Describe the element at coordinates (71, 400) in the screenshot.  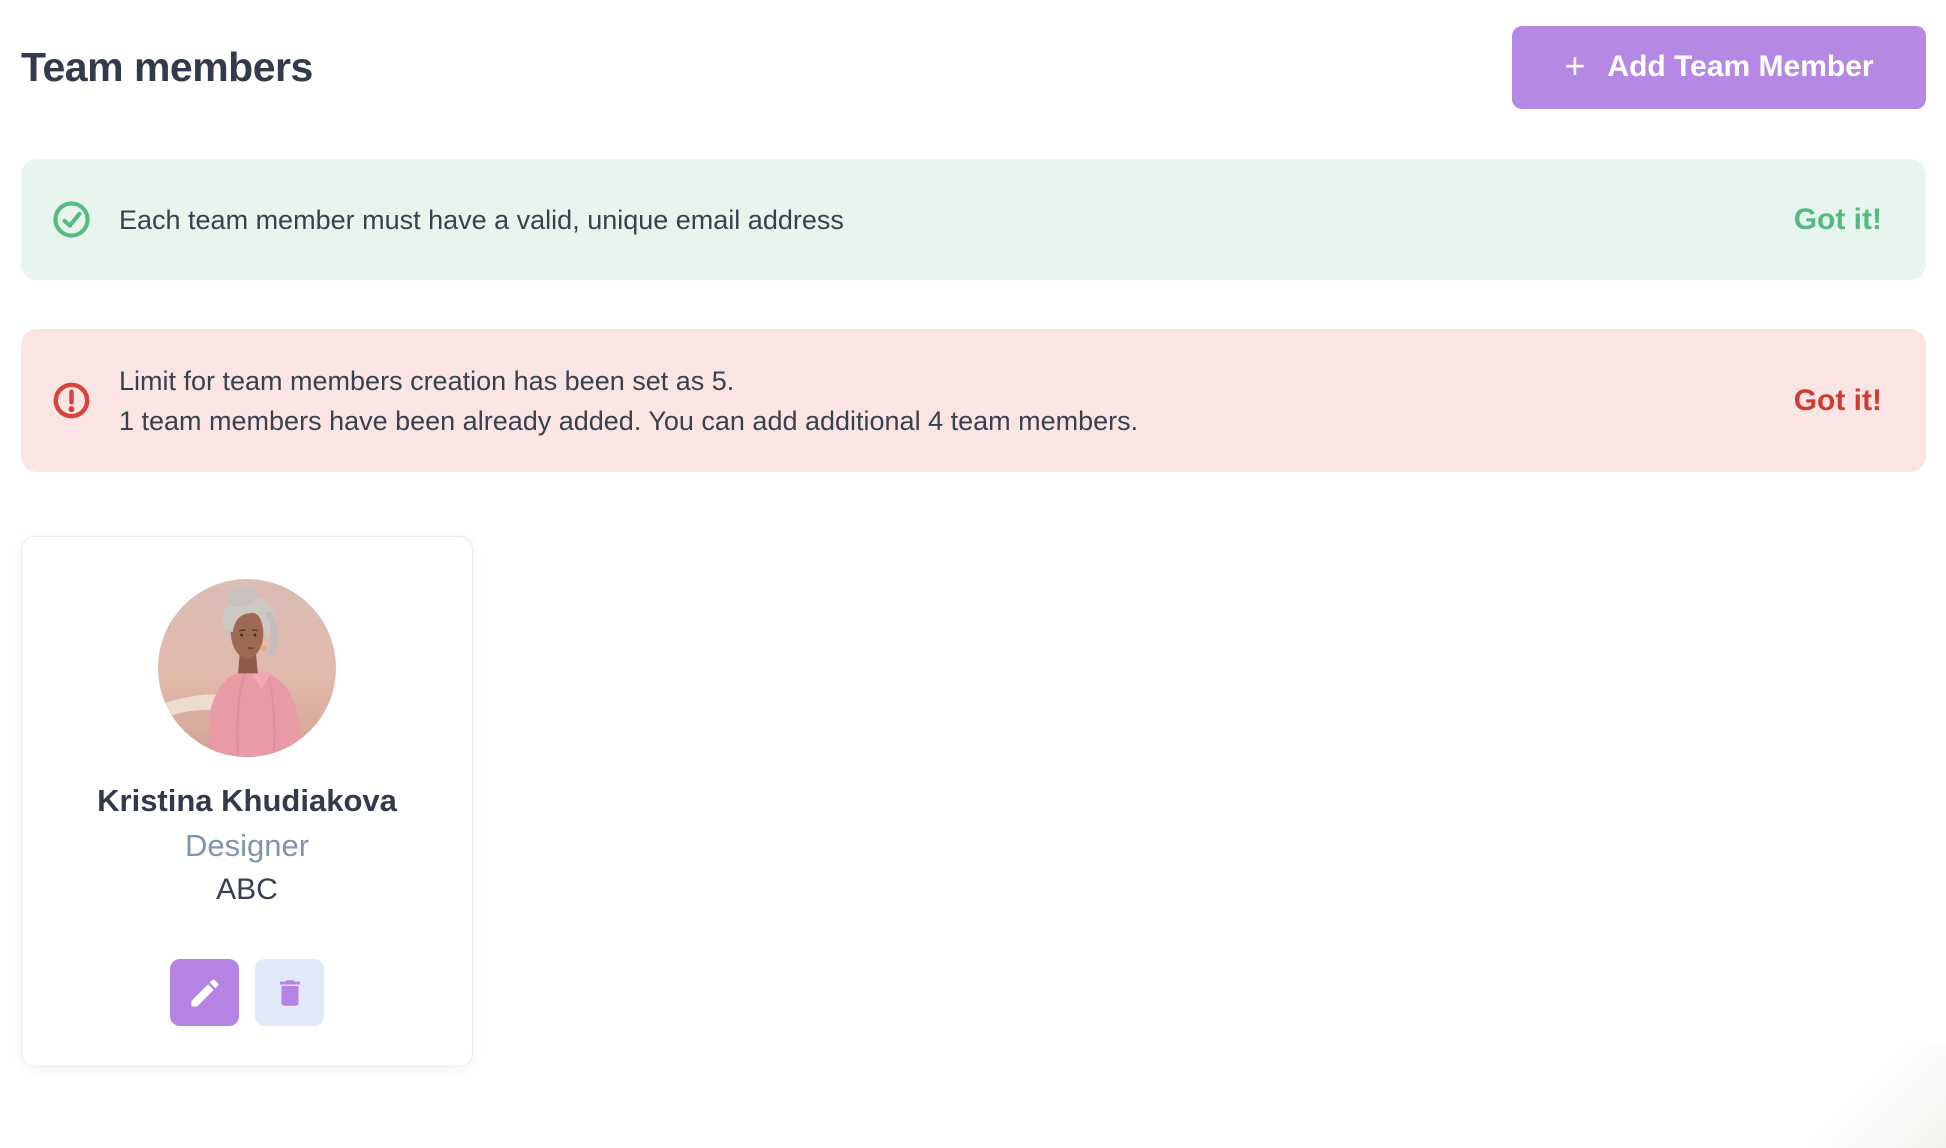
I see `alert-circle-icon` at that location.